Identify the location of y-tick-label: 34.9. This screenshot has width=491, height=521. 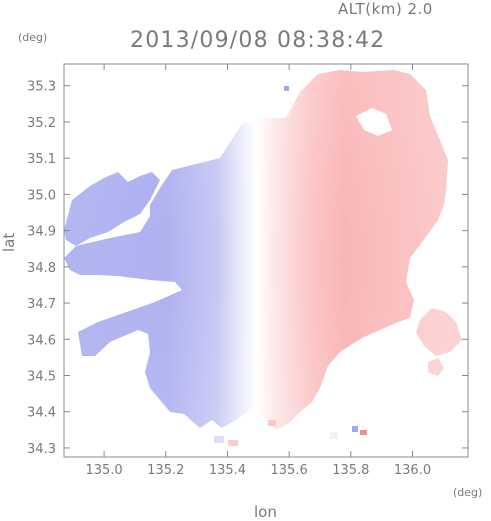
(41, 232).